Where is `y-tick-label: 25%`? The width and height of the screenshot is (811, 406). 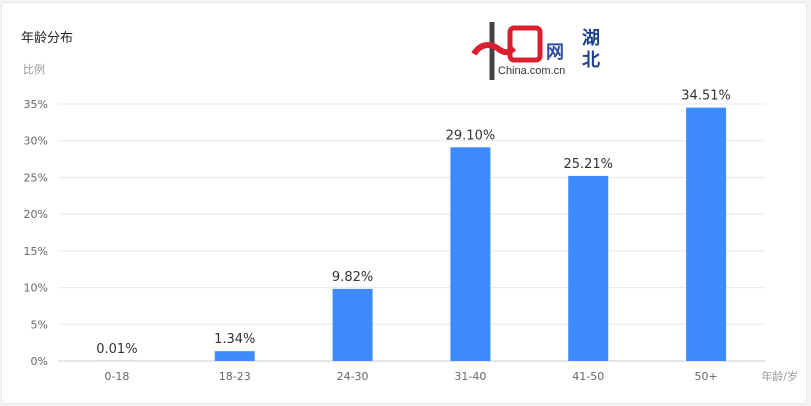 y-tick-label: 25% is located at coordinates (36, 177).